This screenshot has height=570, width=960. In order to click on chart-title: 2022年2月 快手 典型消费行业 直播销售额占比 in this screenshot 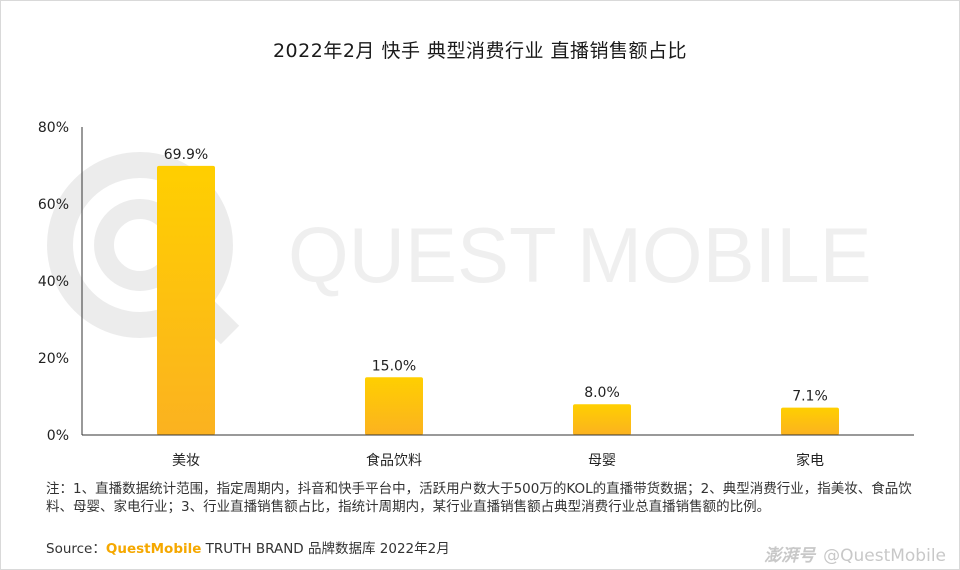, I will do `click(480, 51)`.